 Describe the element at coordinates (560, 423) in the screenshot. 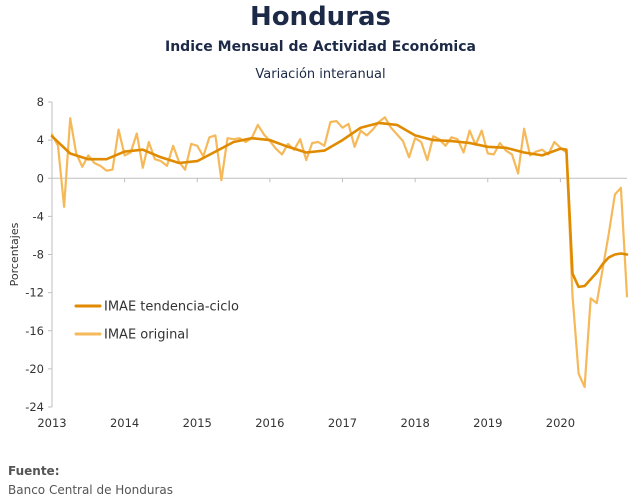

I see `x-tick-label: 2020` at that location.